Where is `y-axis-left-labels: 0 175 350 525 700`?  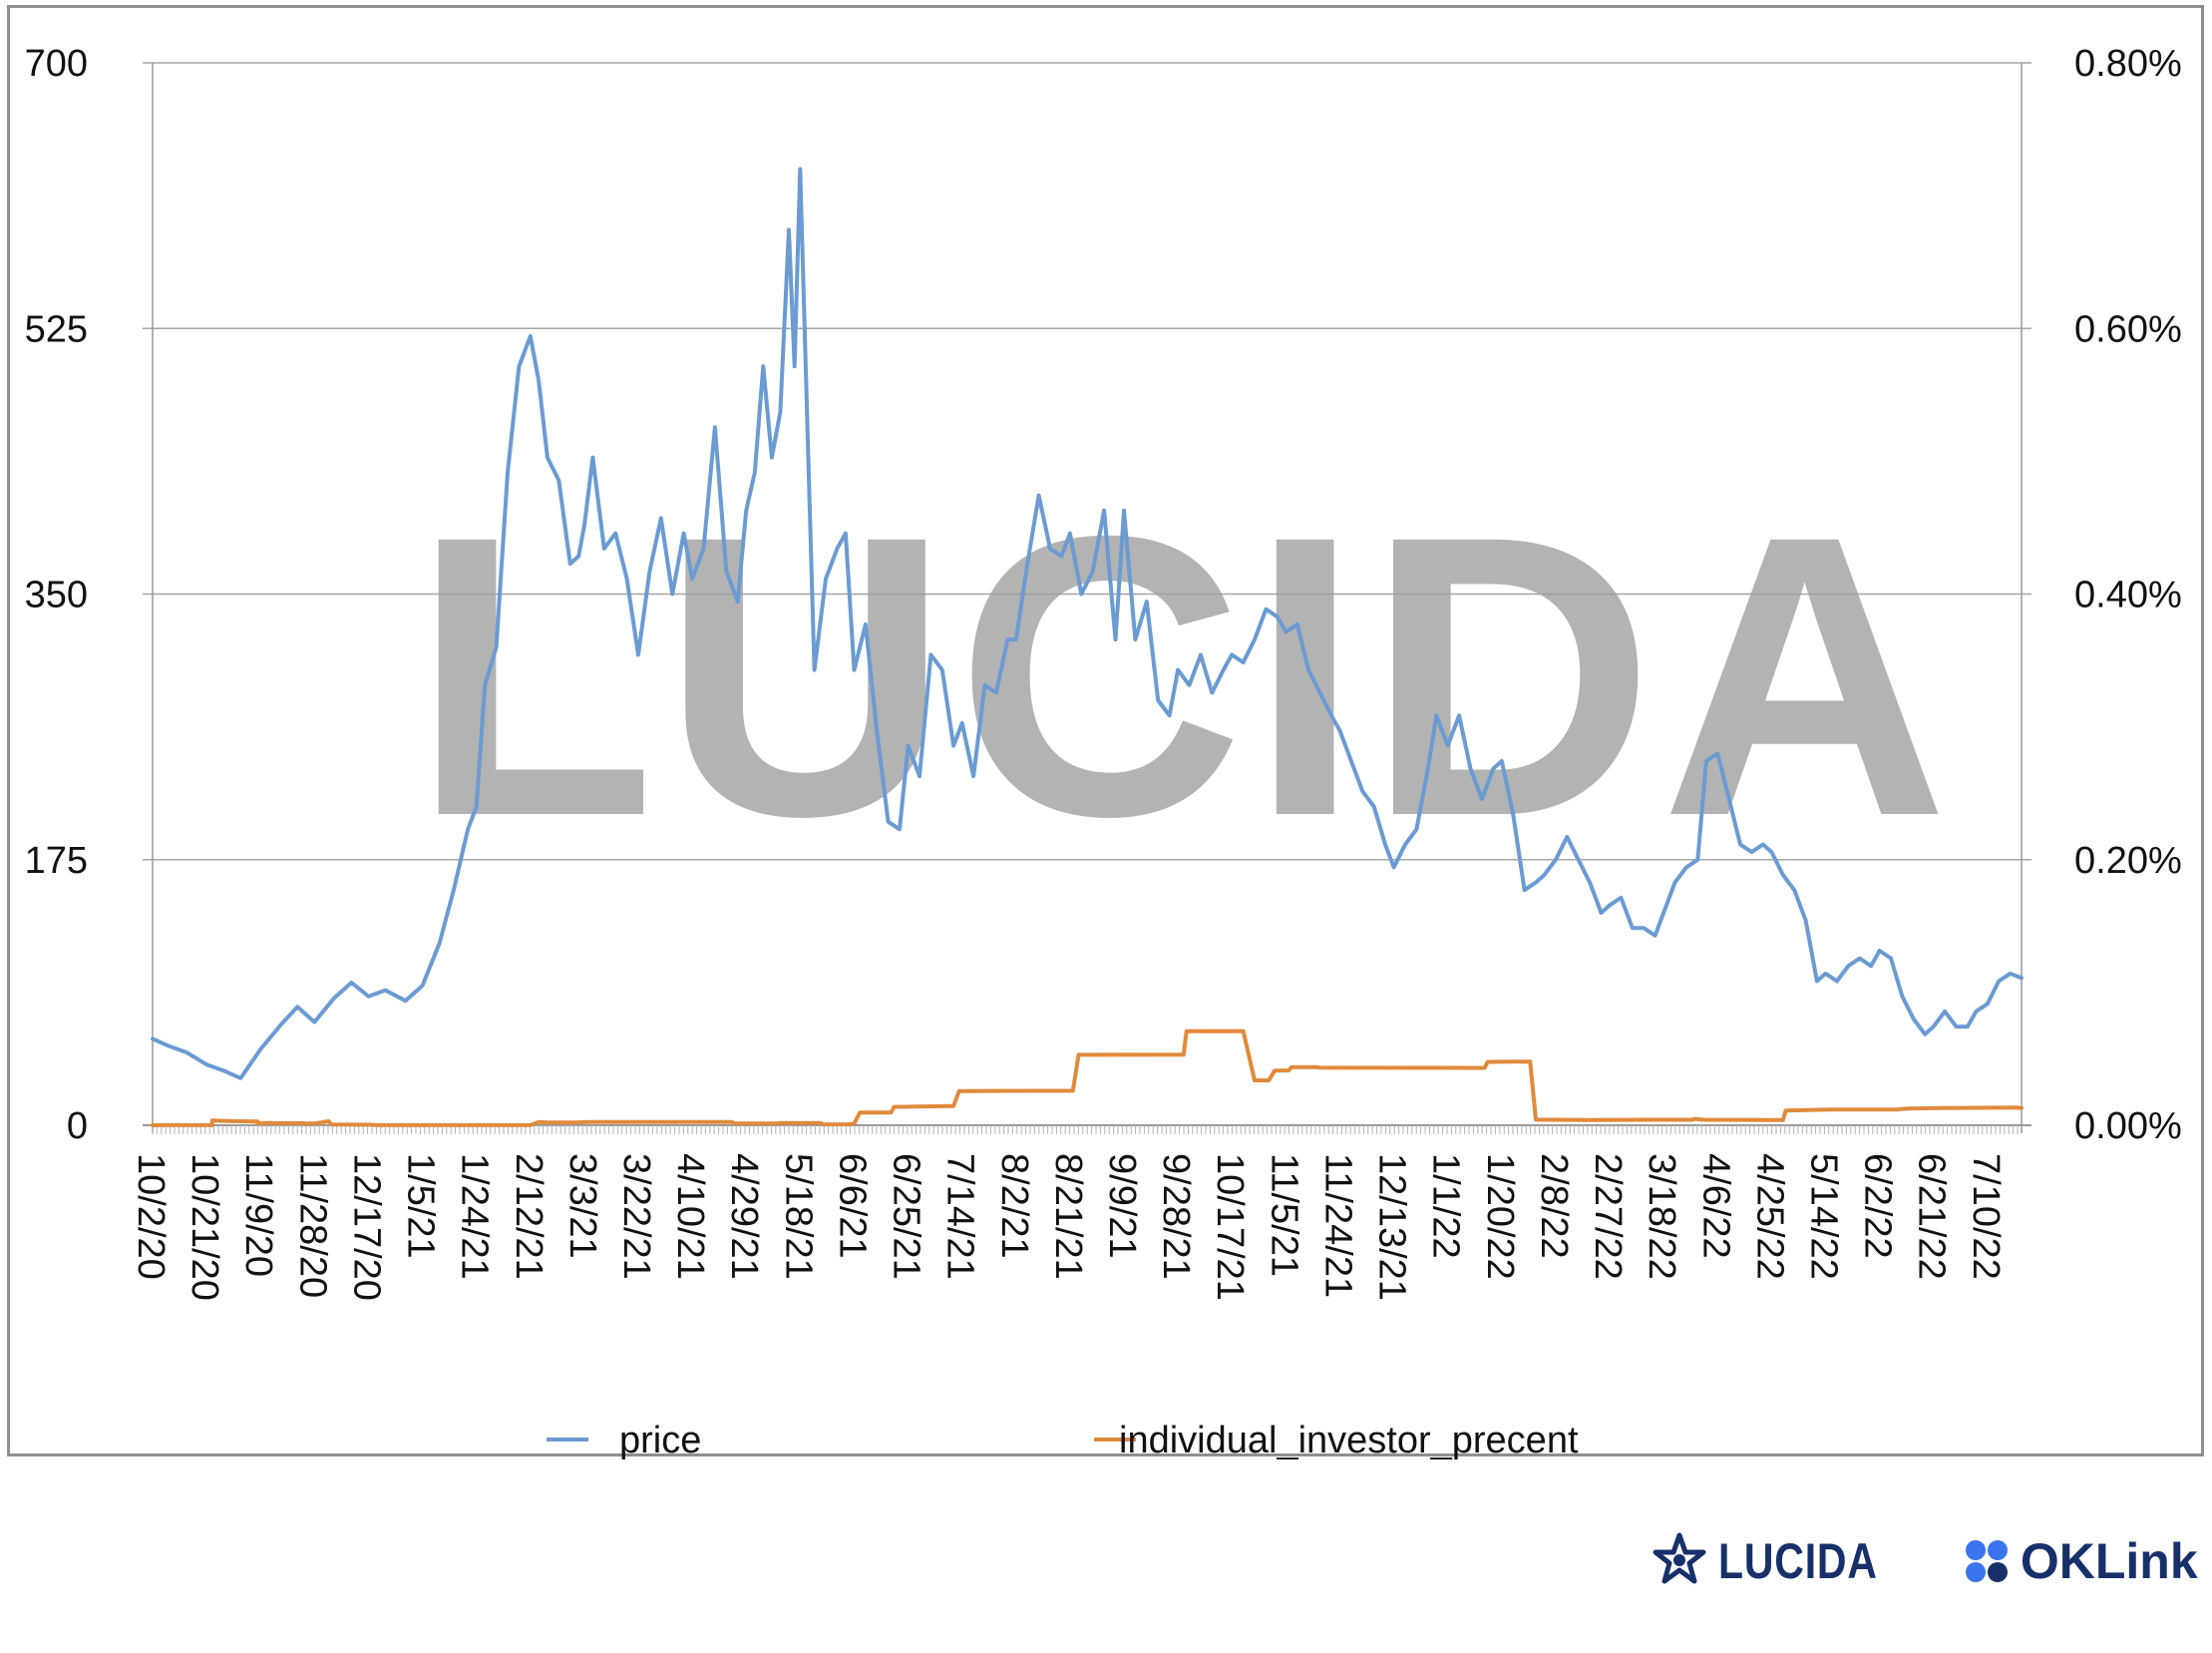 y-axis-left-labels: 0 175 350 525 700 is located at coordinates (56, 595).